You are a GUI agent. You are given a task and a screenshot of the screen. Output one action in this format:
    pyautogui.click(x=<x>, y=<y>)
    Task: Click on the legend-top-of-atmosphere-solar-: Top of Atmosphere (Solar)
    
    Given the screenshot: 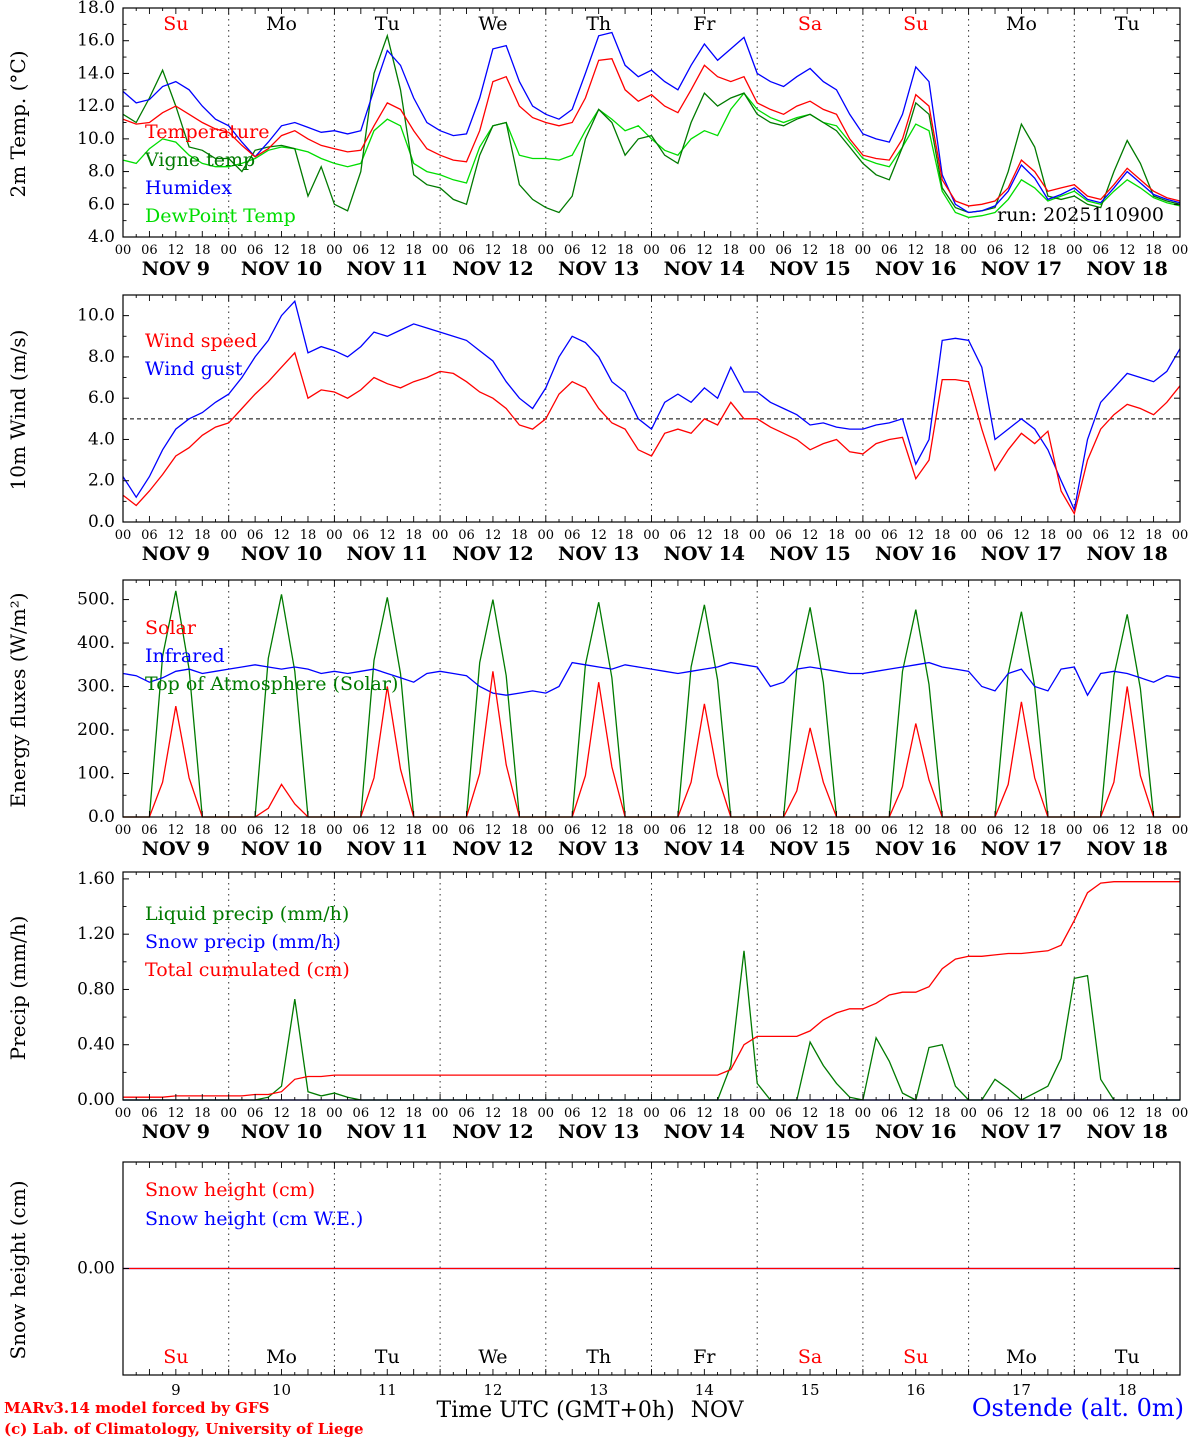 What is the action you would take?
    pyautogui.click(x=271, y=684)
    